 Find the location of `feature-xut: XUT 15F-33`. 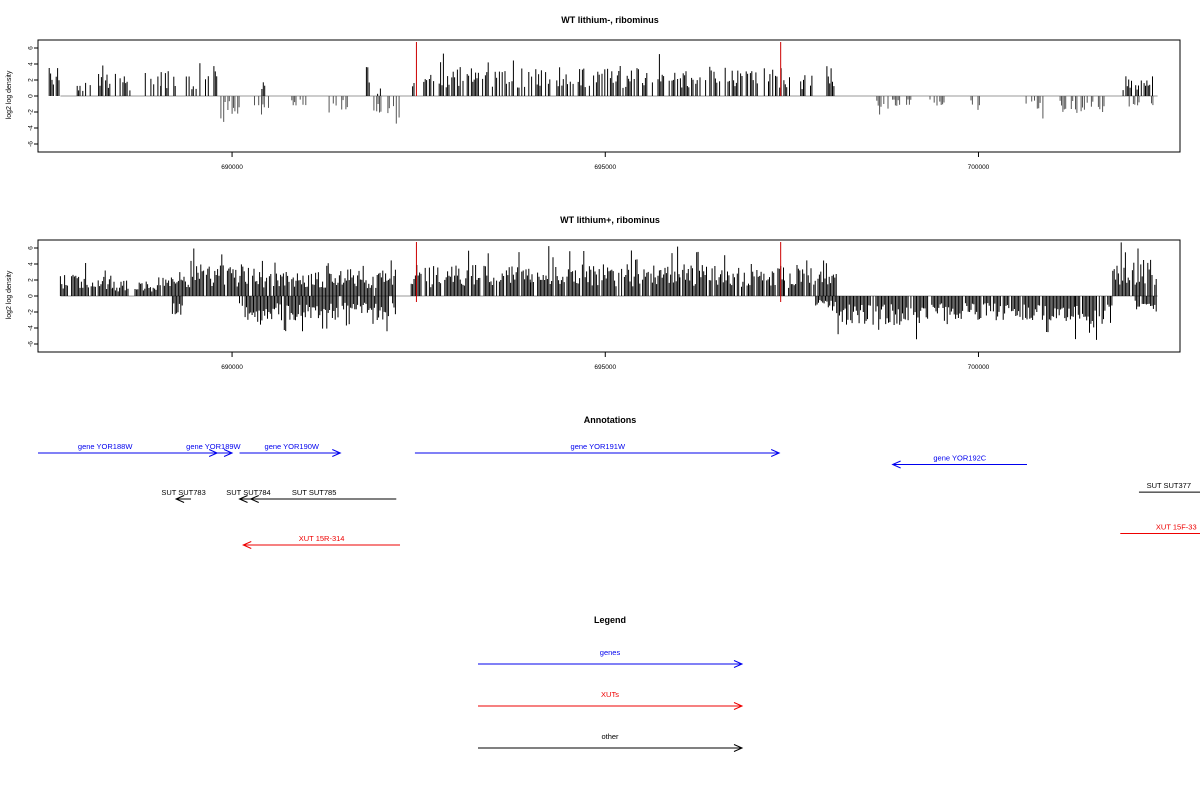

feature-xut: XUT 15F-33 is located at coordinates (1160, 528).